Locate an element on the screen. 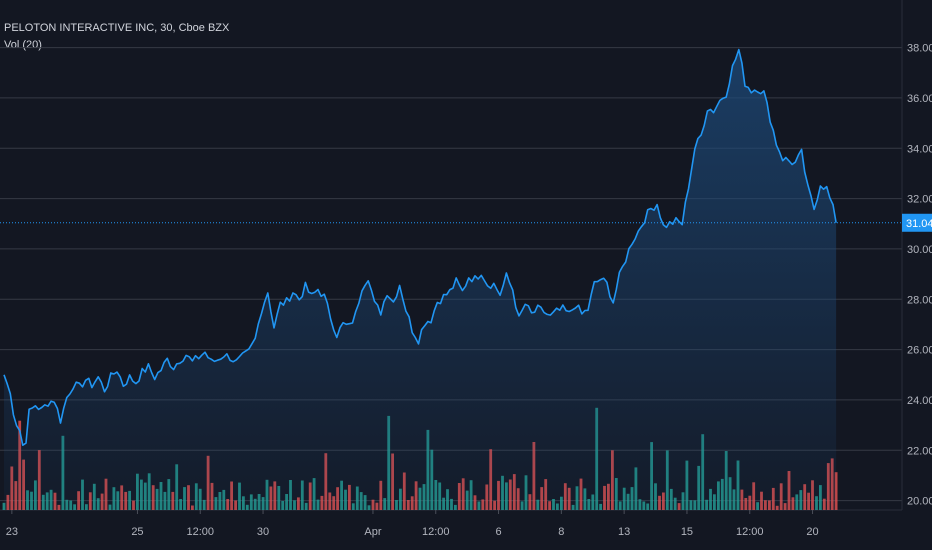  time-tick-label: 6 is located at coordinates (498, 532).